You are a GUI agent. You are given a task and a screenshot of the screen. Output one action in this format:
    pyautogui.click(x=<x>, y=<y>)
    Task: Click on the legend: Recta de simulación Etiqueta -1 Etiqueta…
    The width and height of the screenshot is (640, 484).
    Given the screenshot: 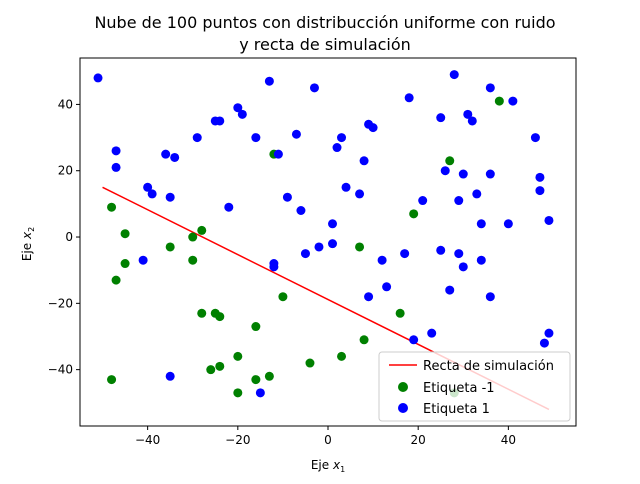 What is the action you would take?
    pyautogui.click(x=474, y=386)
    